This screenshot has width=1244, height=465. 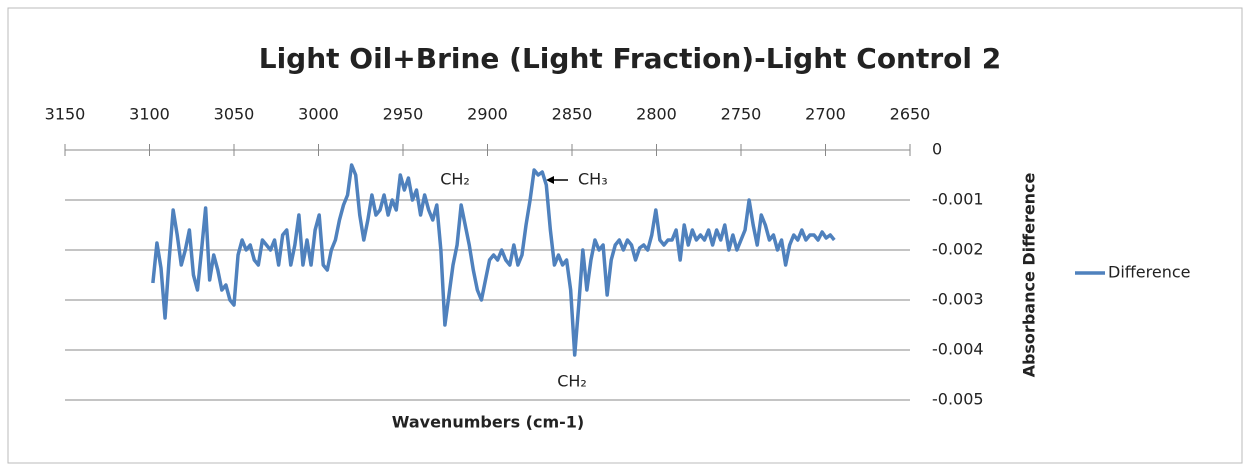 What do you see at coordinates (1029, 274) in the screenshot?
I see `y-axis-title: Absorbance Difference` at bounding box center [1029, 274].